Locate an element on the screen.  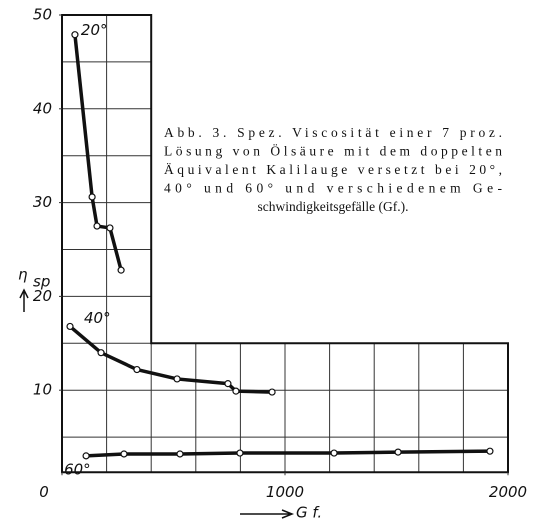
caption-line: Äquivalent Kalilauge versetzt bei 20°, is located at coordinates (333, 169).